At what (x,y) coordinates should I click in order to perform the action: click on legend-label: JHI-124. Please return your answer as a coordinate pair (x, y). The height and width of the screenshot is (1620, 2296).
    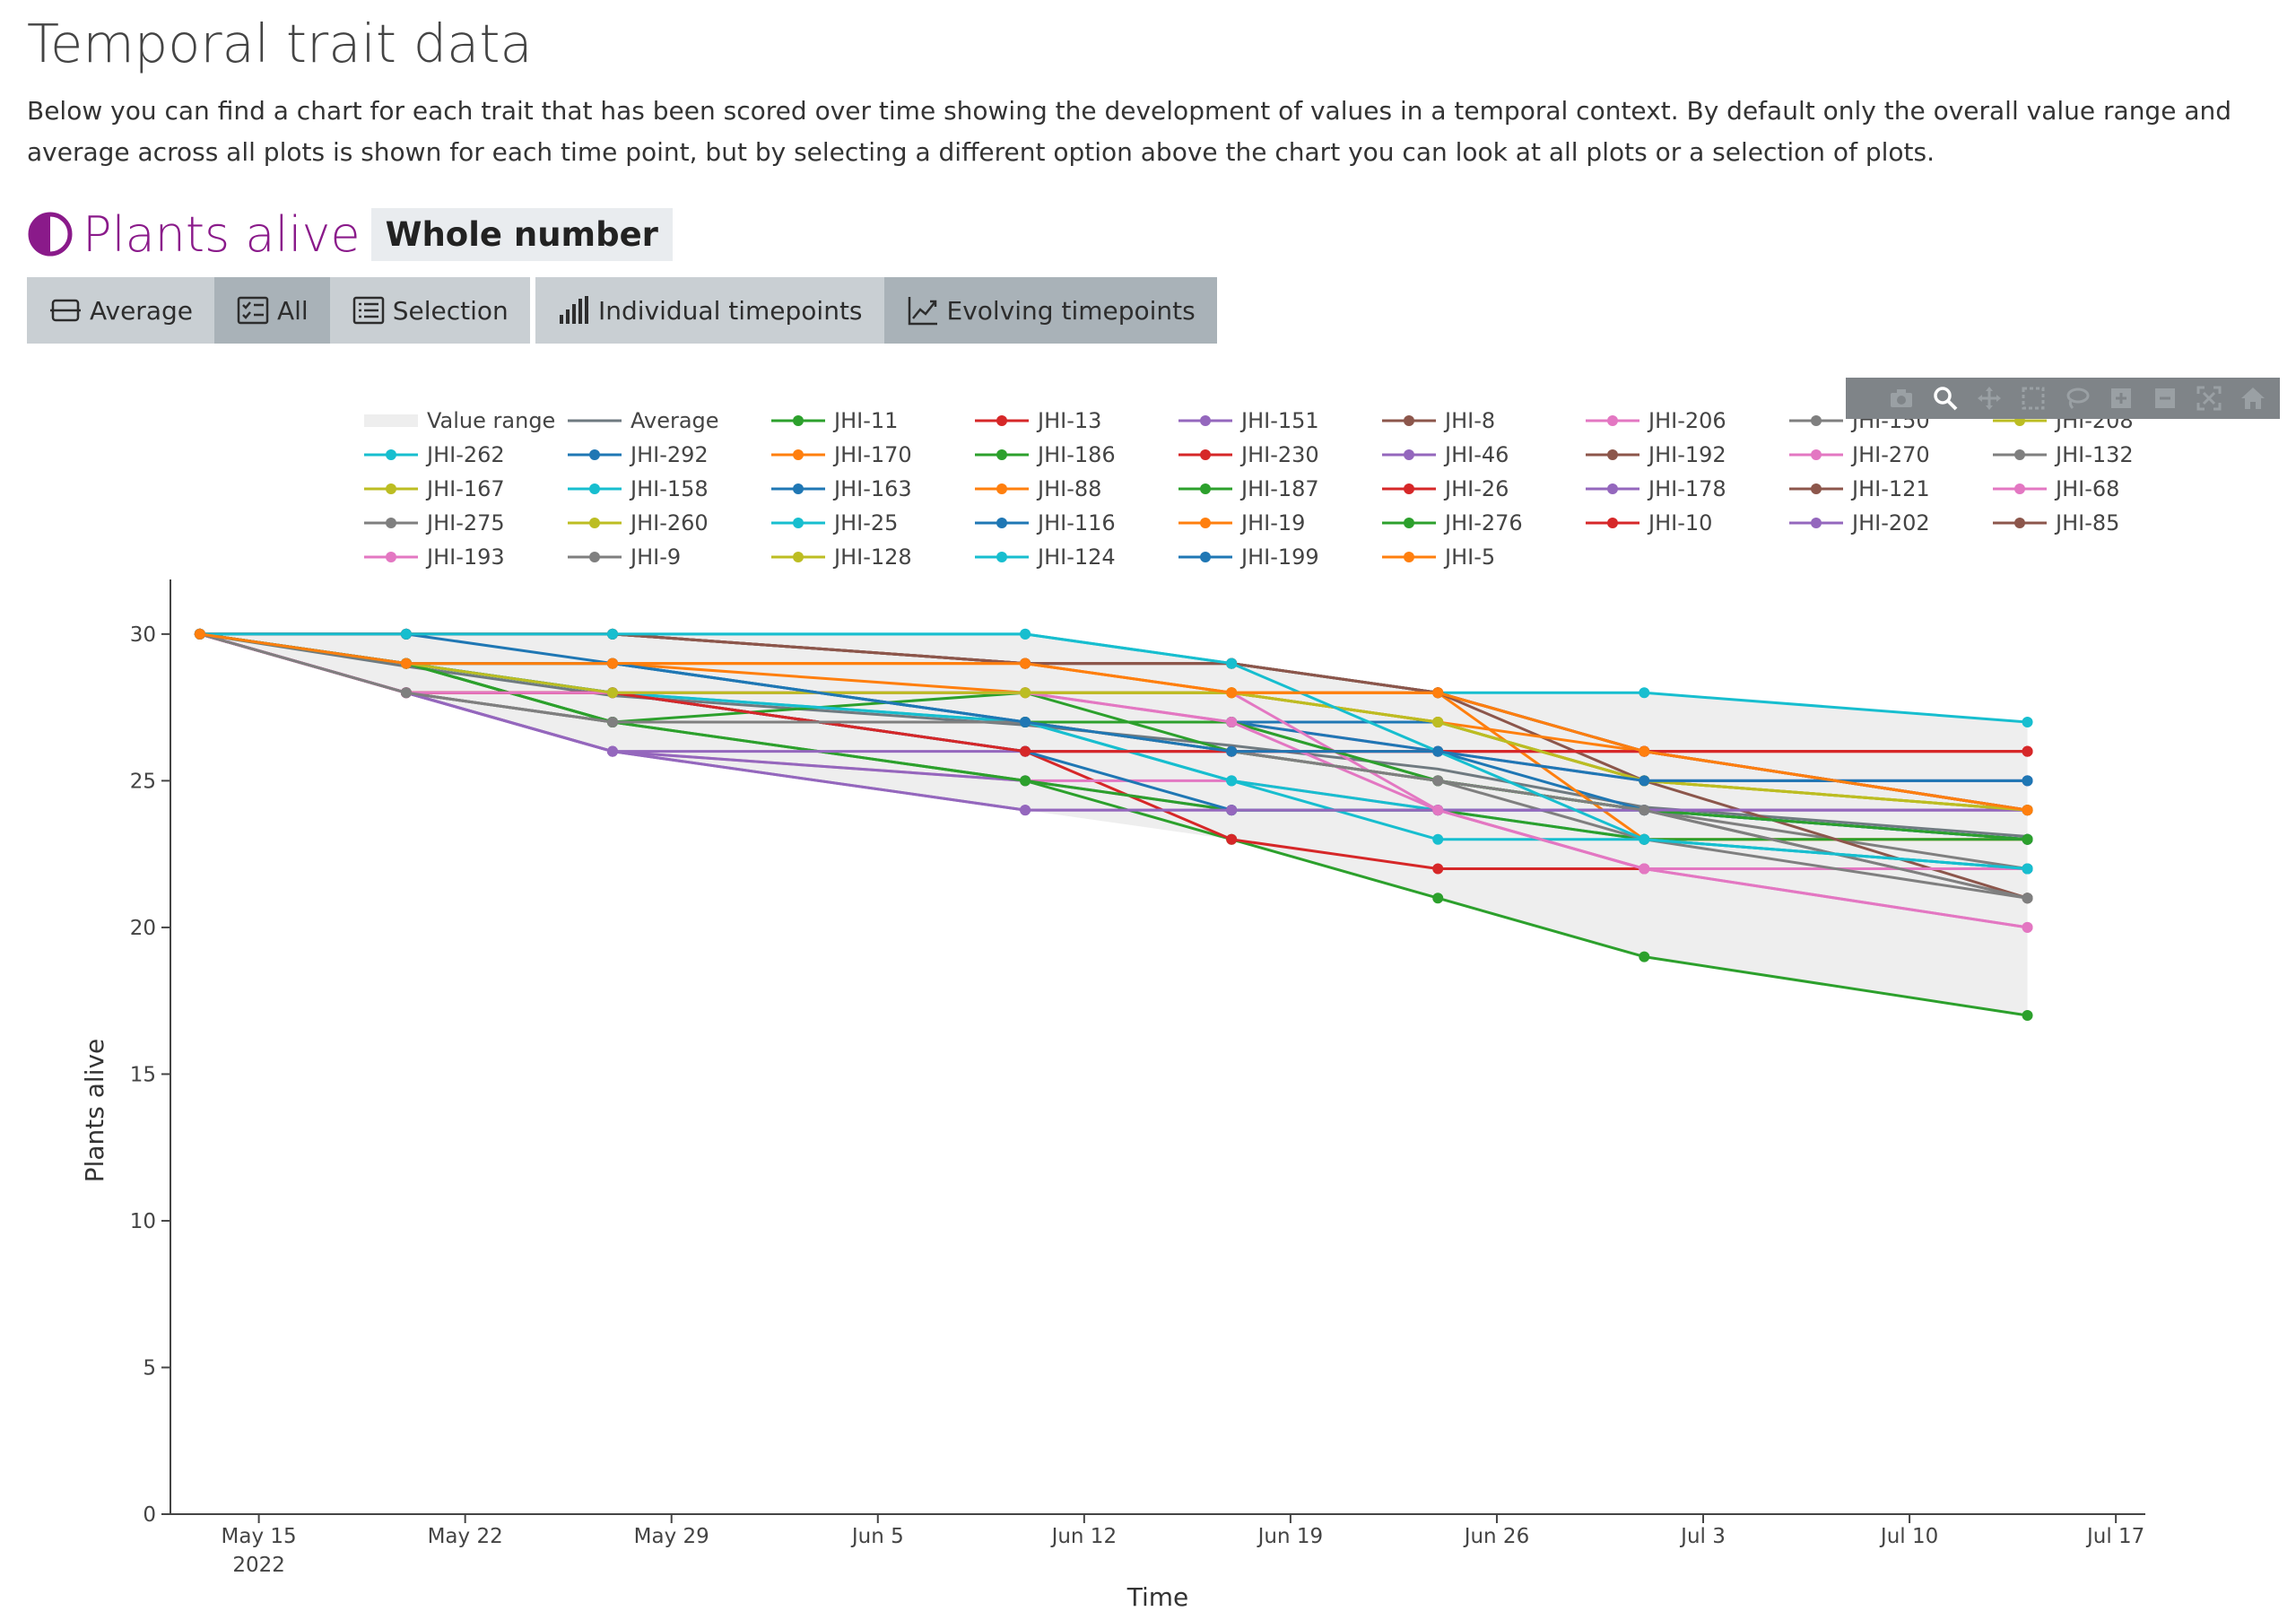
    Looking at the image, I should click on (1076, 557).